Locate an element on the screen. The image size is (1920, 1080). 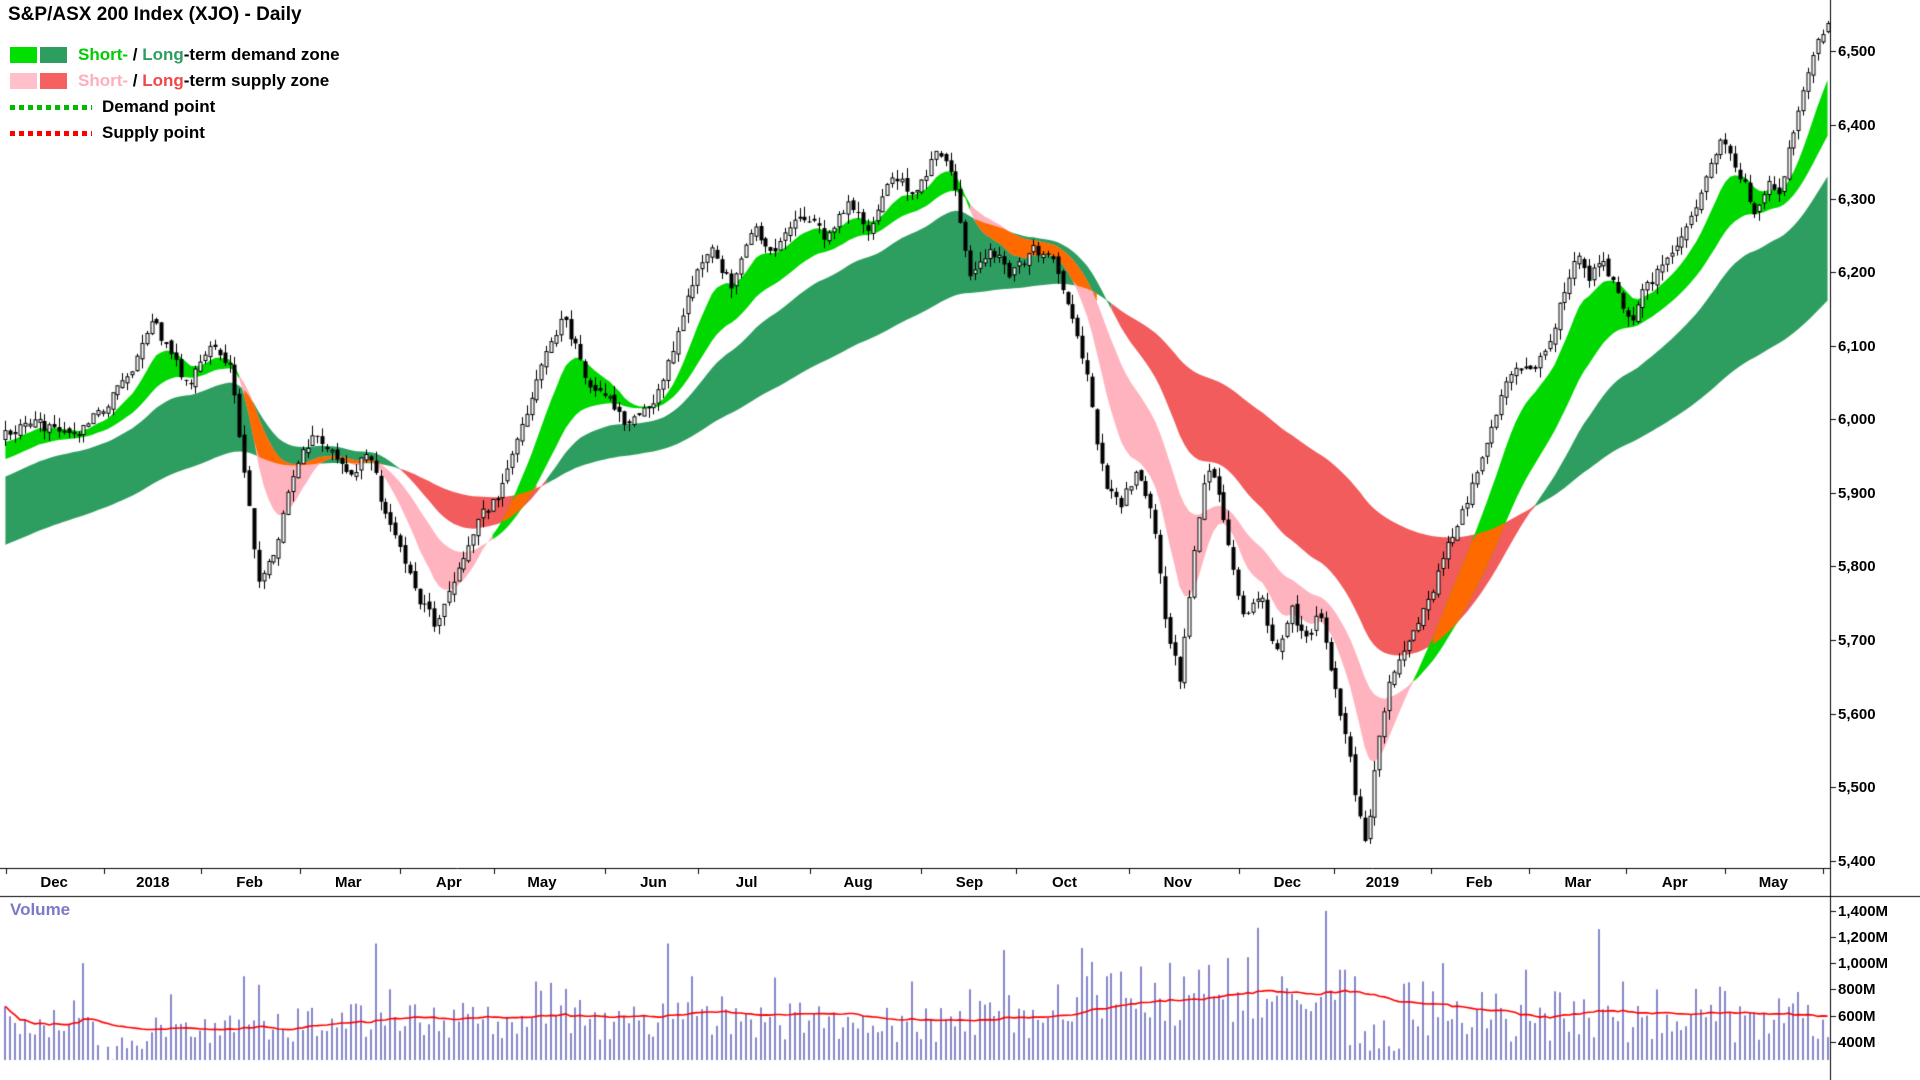
short-supply-word: Short- is located at coordinates (103, 80).